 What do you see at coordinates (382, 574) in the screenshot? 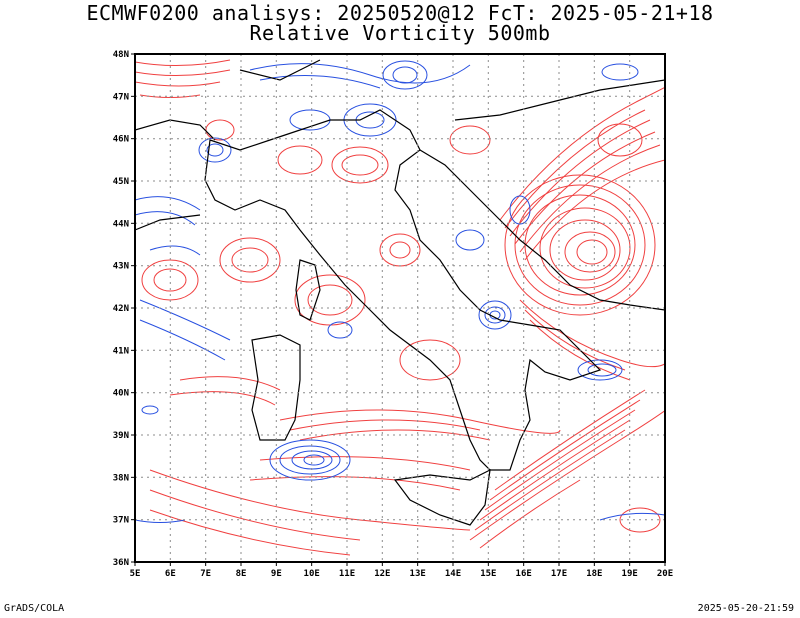
I see `lon-tick-label: 12E` at bounding box center [382, 574].